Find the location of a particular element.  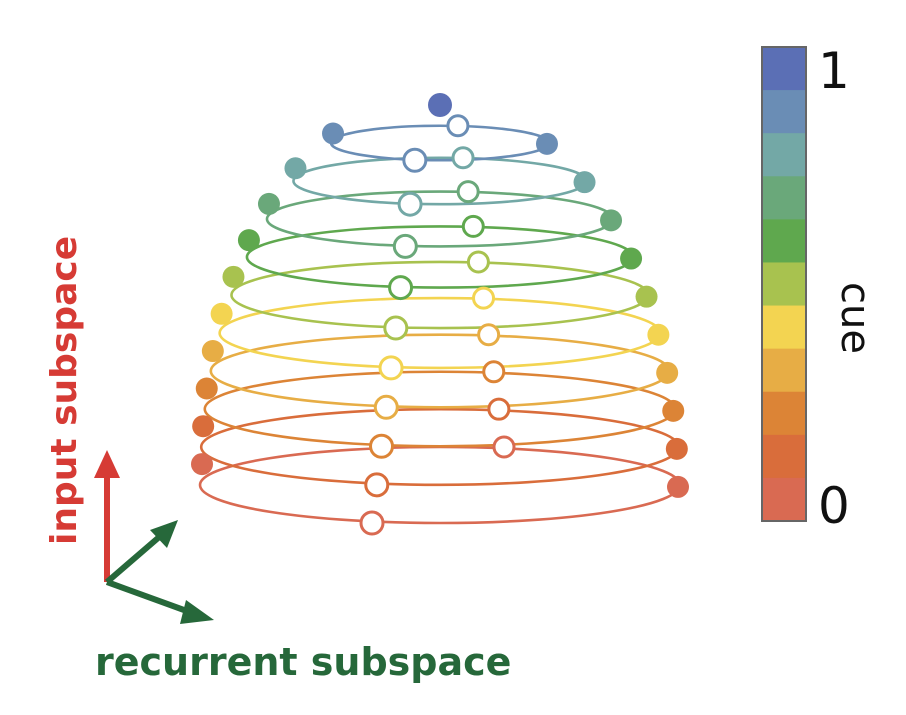

ring-2-back-dot is located at coordinates (499, 409).